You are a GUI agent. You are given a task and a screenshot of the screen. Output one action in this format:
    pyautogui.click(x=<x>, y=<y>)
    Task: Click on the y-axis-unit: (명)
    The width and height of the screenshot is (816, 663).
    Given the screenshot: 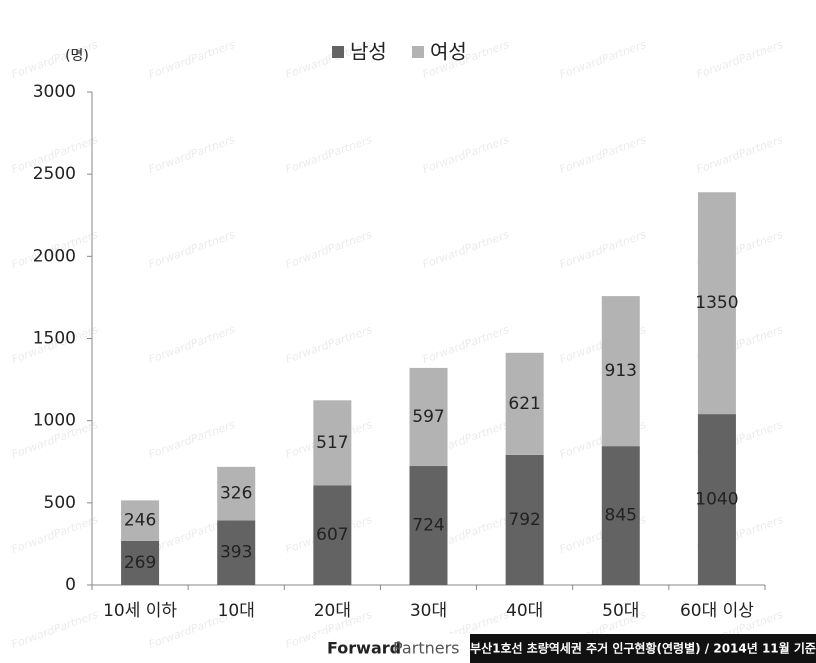 What is the action you would take?
    pyautogui.click(x=77, y=56)
    